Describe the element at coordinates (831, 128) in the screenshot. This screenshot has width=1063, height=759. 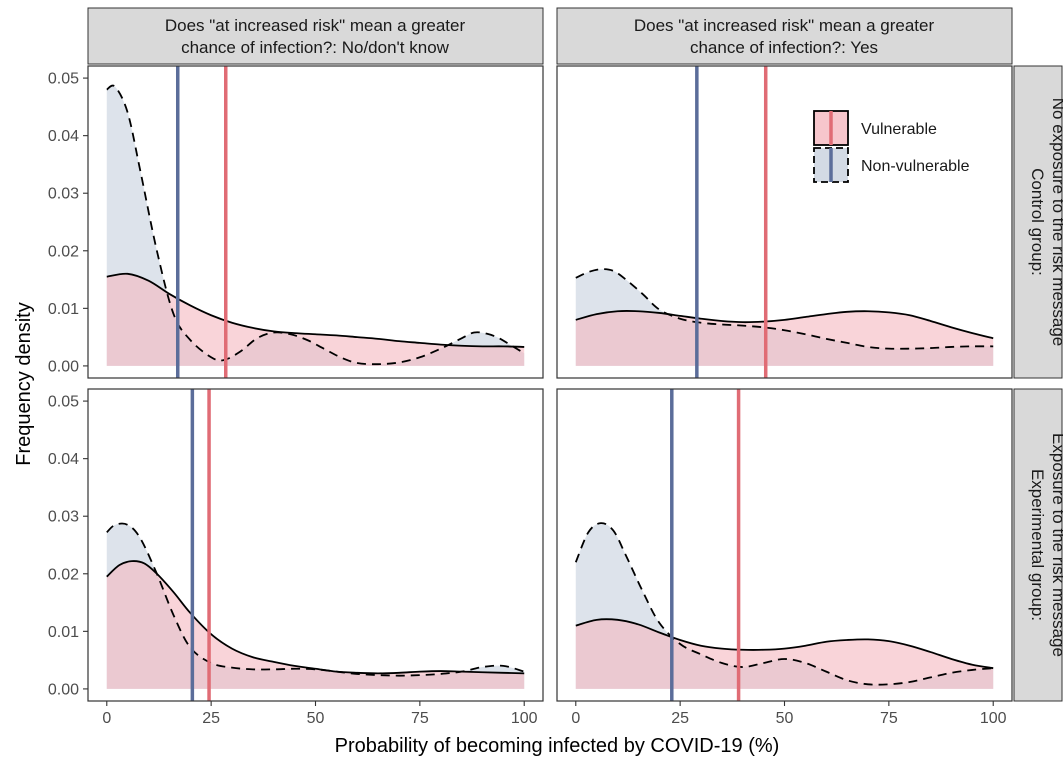
I see `legend-key-vulnerable` at that location.